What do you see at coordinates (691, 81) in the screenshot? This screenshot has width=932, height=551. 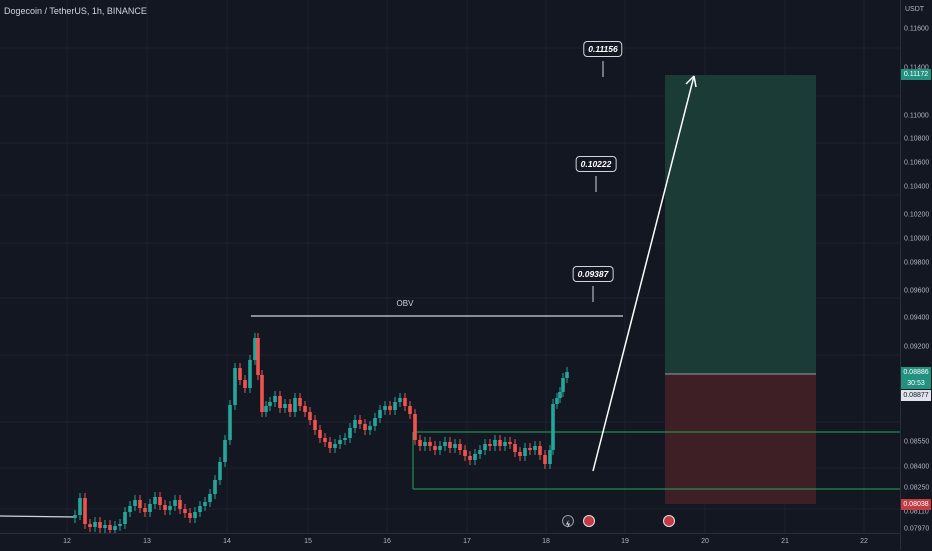 I see `arrow-head-icon` at bounding box center [691, 81].